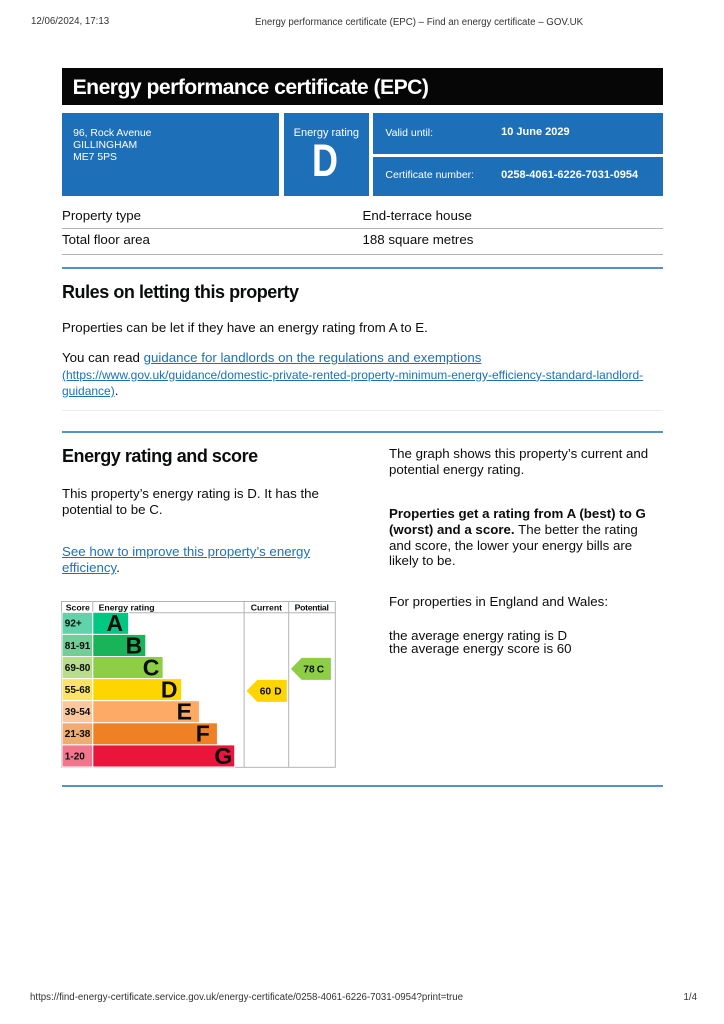 The width and height of the screenshot is (724, 1024). Describe the element at coordinates (223, 755) in the screenshot. I see `svg-text: G` at that location.